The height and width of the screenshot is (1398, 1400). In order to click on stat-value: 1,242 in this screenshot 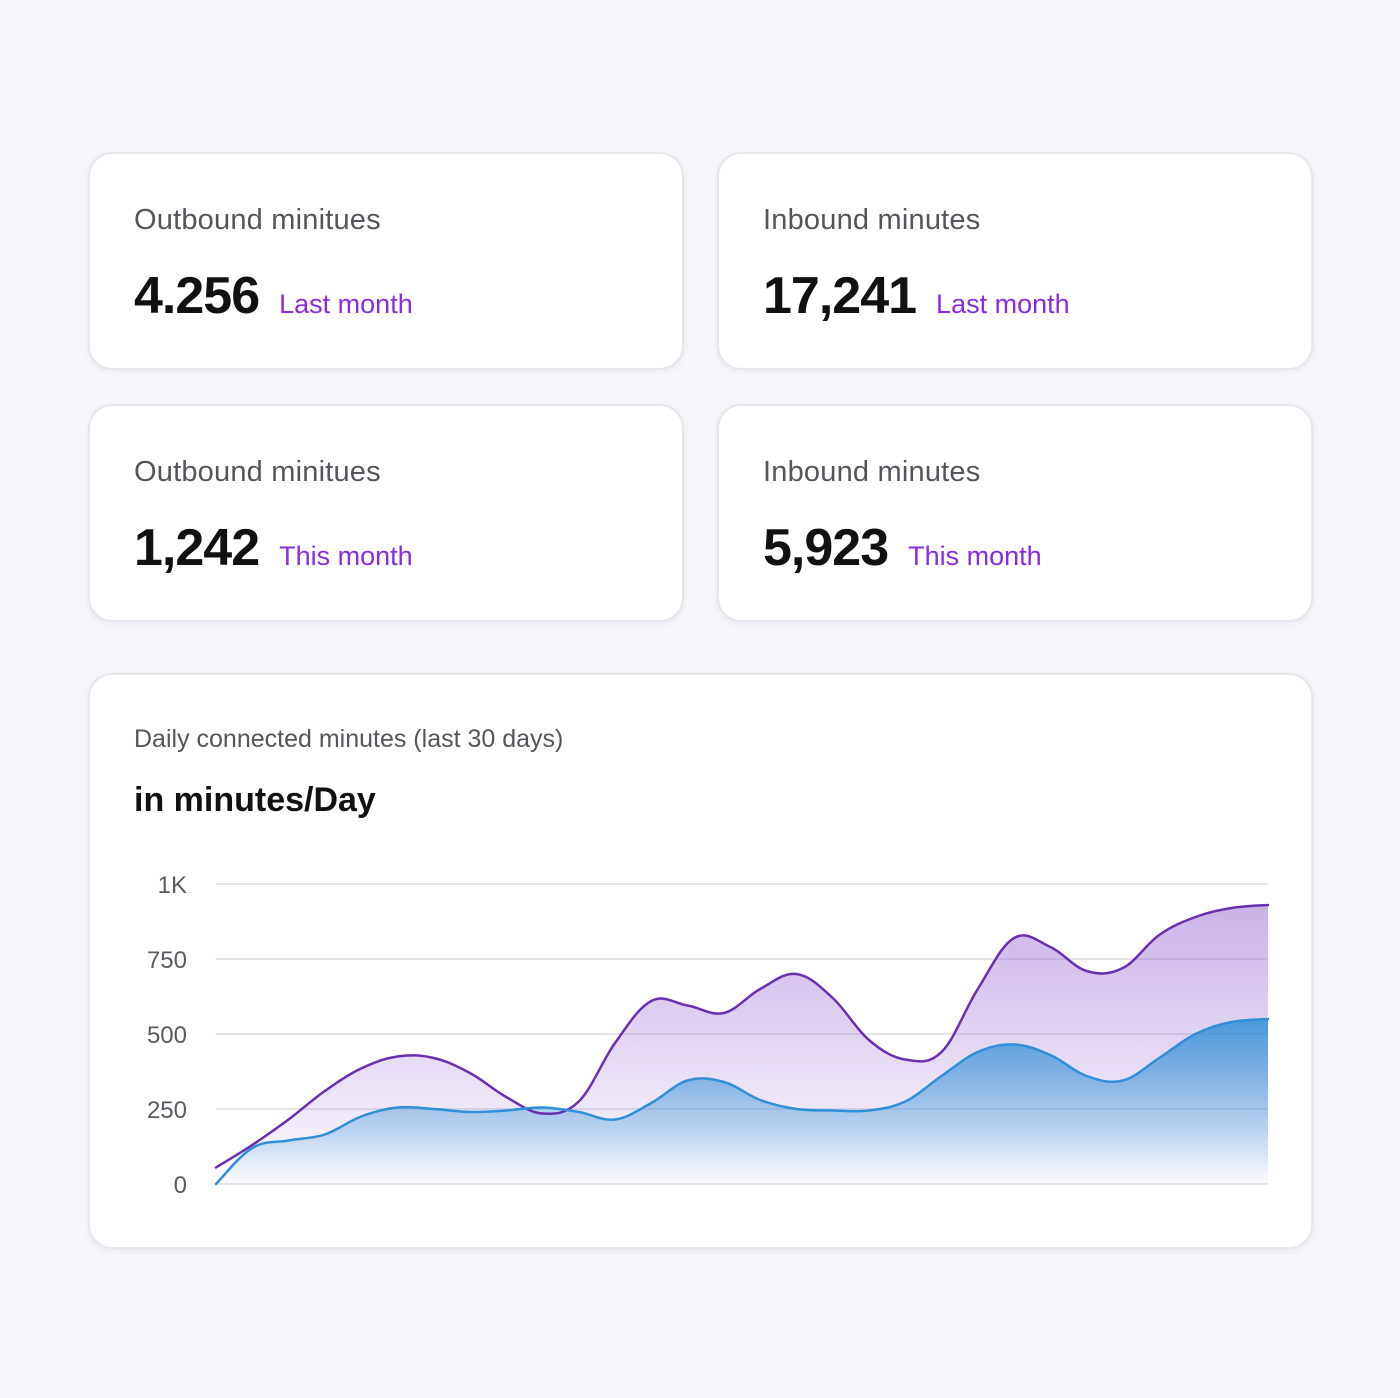, I will do `click(197, 548)`.